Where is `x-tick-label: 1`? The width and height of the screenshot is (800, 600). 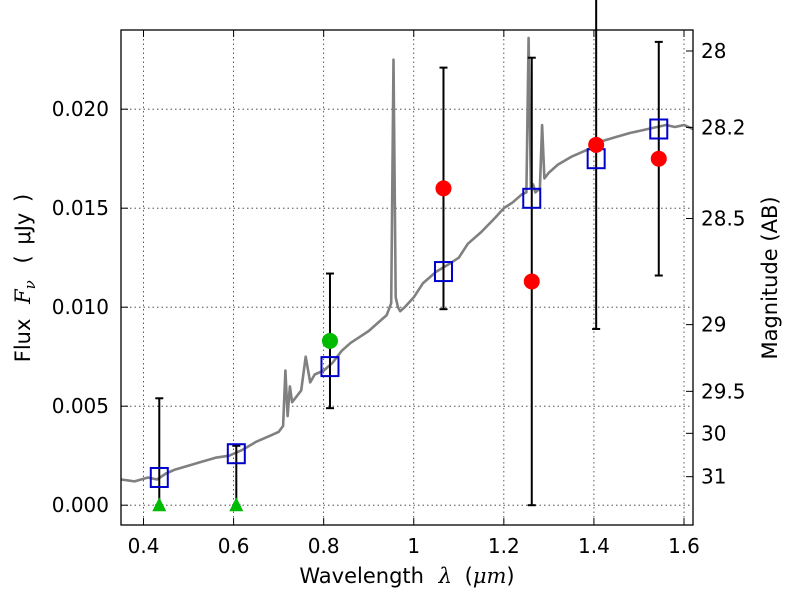
x-tick-label: 1 is located at coordinates (413, 546).